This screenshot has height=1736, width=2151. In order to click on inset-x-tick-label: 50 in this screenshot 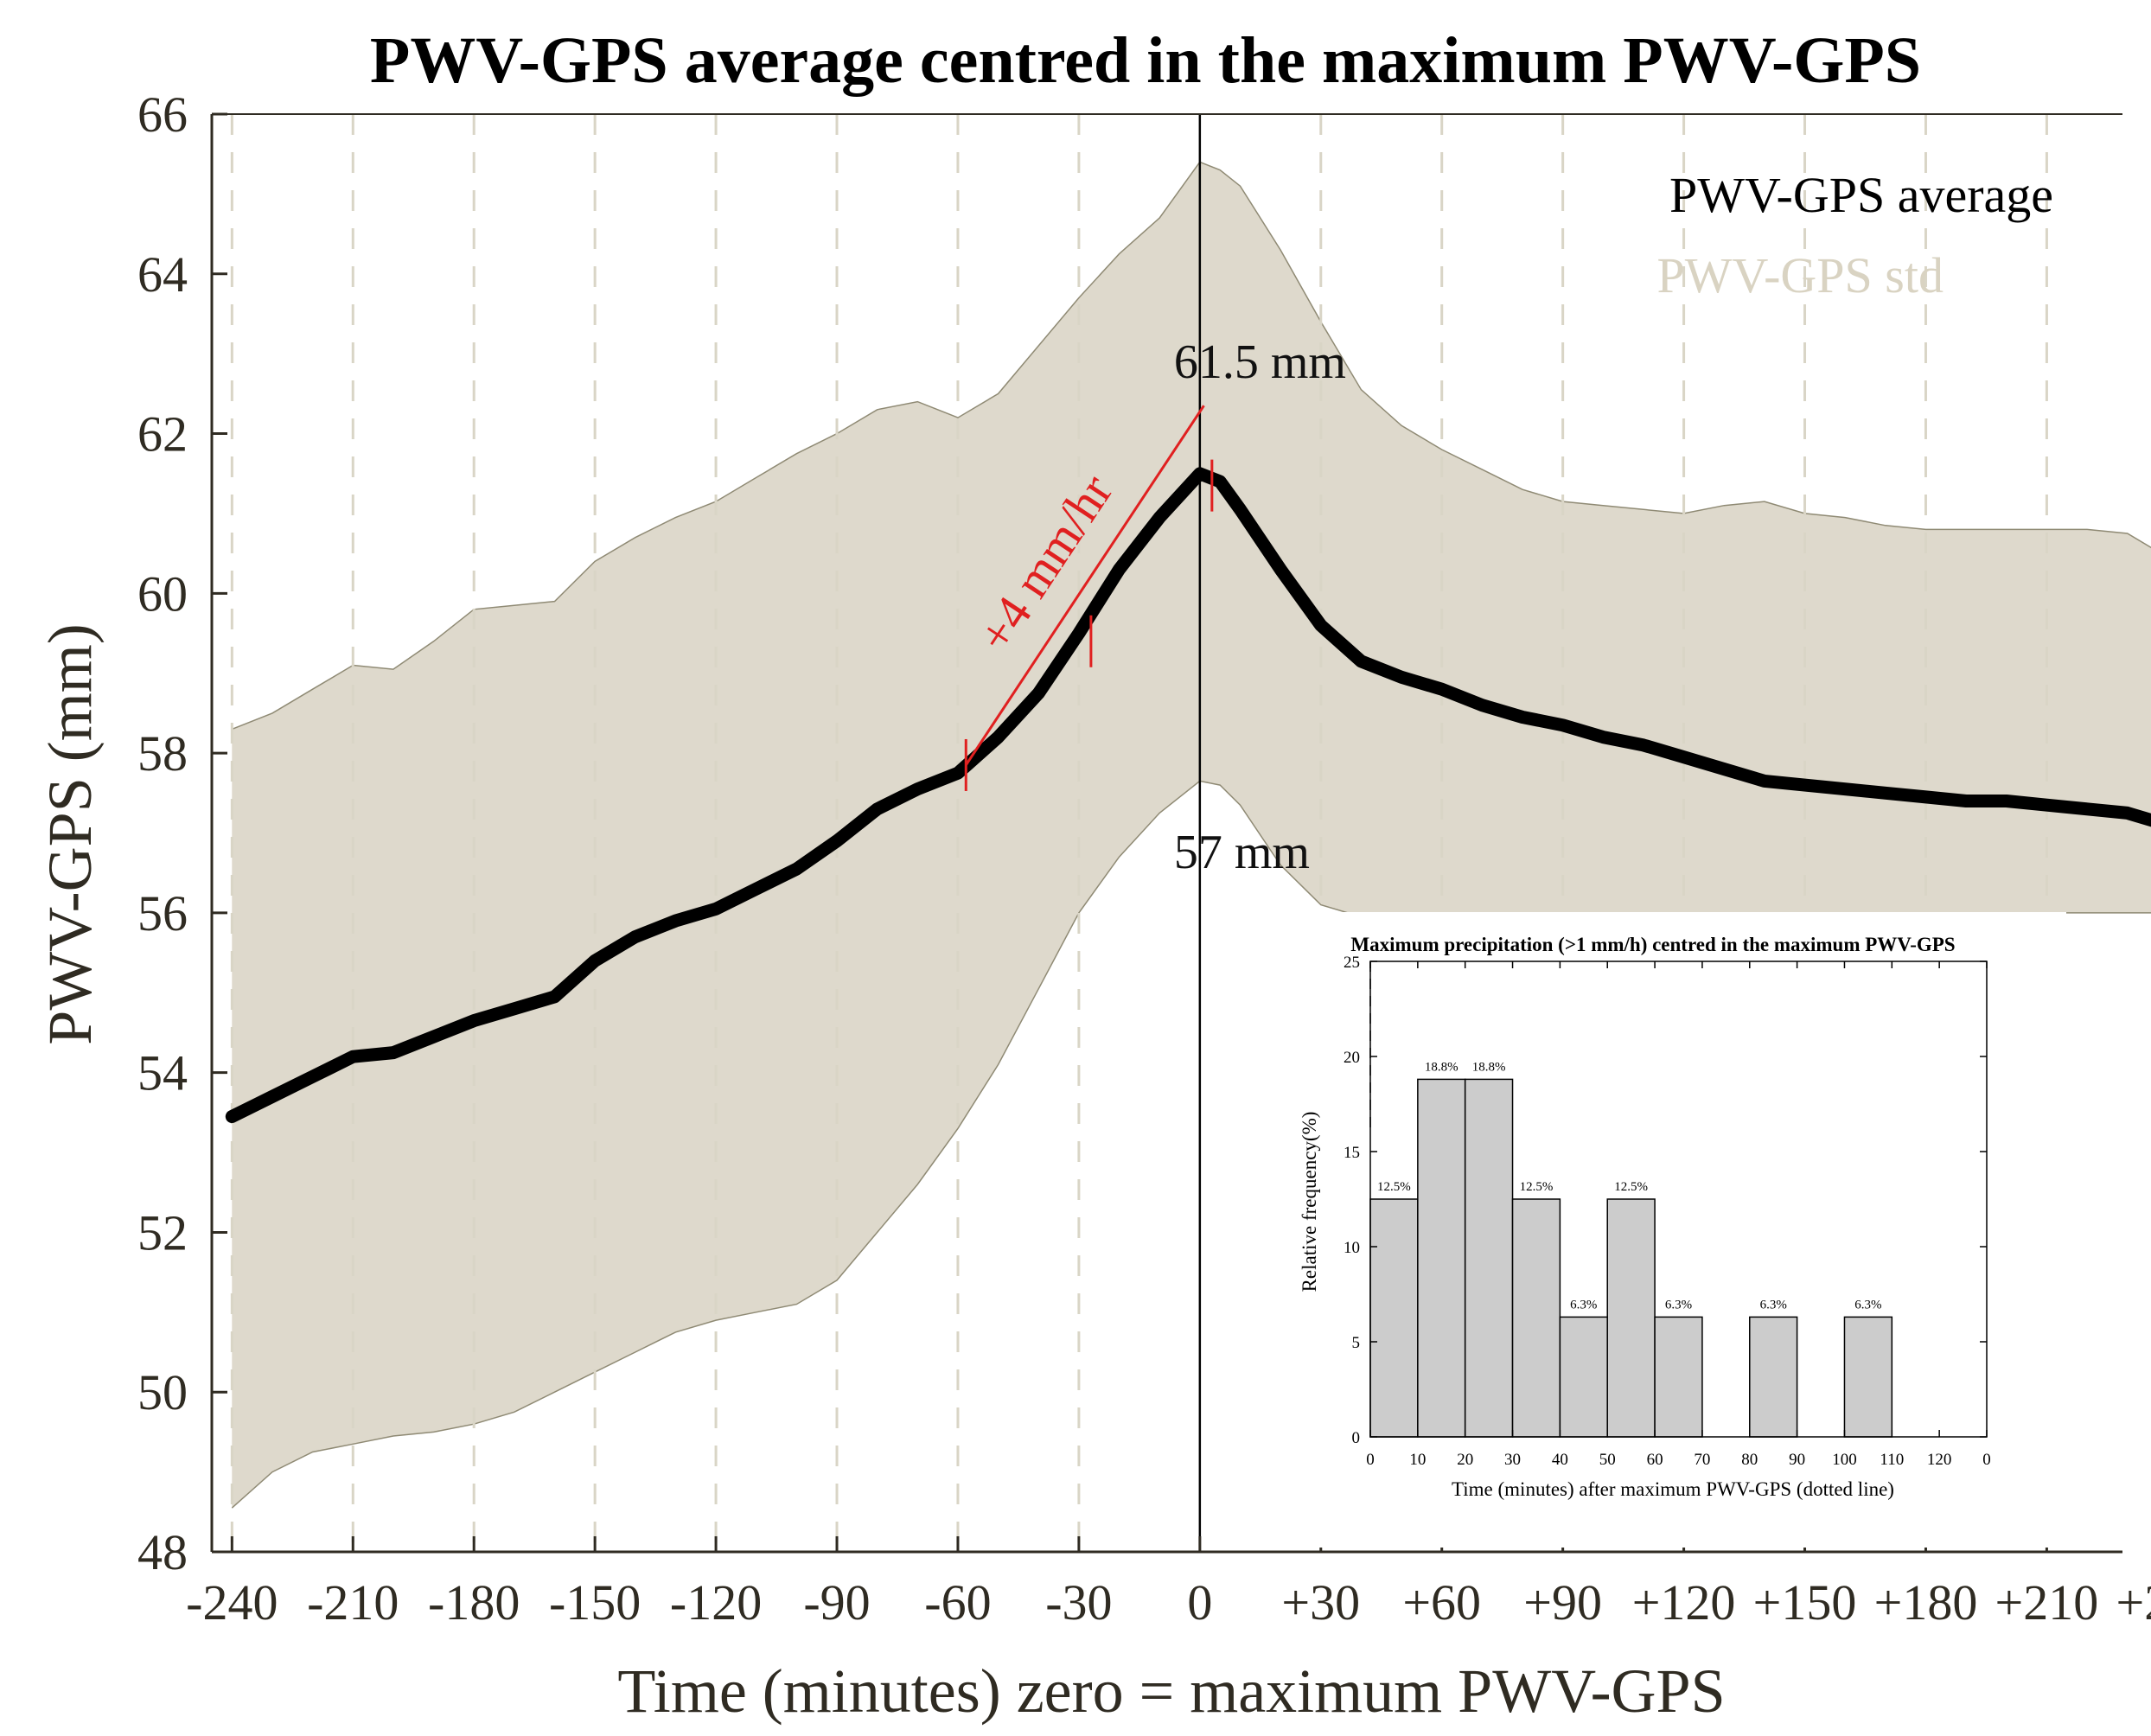, I will do `click(1607, 1460)`.